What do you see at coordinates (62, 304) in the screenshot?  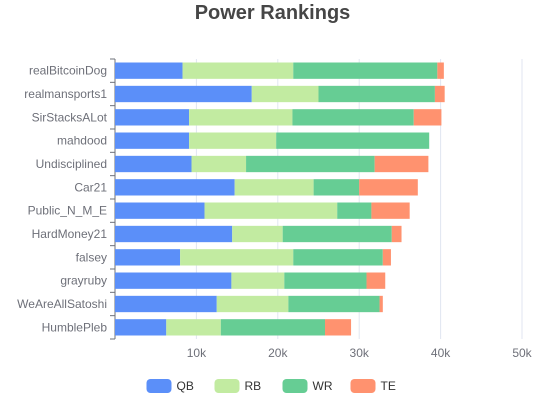 I see `y-tick-label: WeAreAllSatoshi` at bounding box center [62, 304].